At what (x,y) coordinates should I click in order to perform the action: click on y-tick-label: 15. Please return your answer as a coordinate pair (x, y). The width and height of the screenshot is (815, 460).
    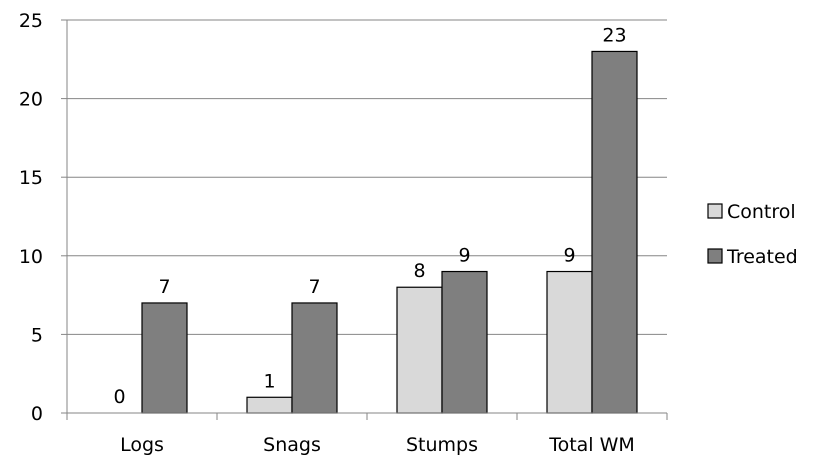
    Looking at the image, I should click on (31, 178).